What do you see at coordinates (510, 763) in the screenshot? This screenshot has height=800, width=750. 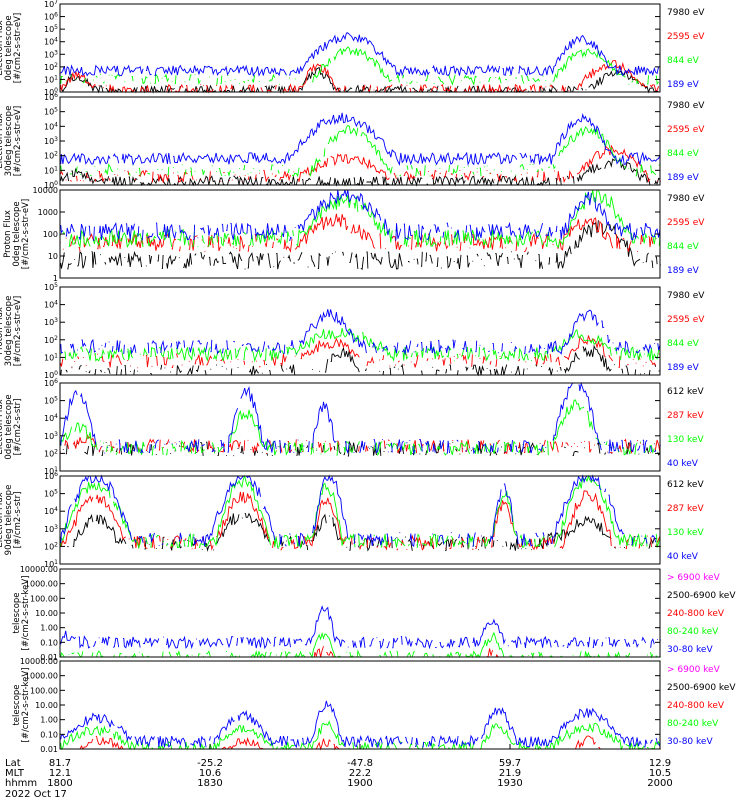 I see `x-tick-label-lat: 59.7` at bounding box center [510, 763].